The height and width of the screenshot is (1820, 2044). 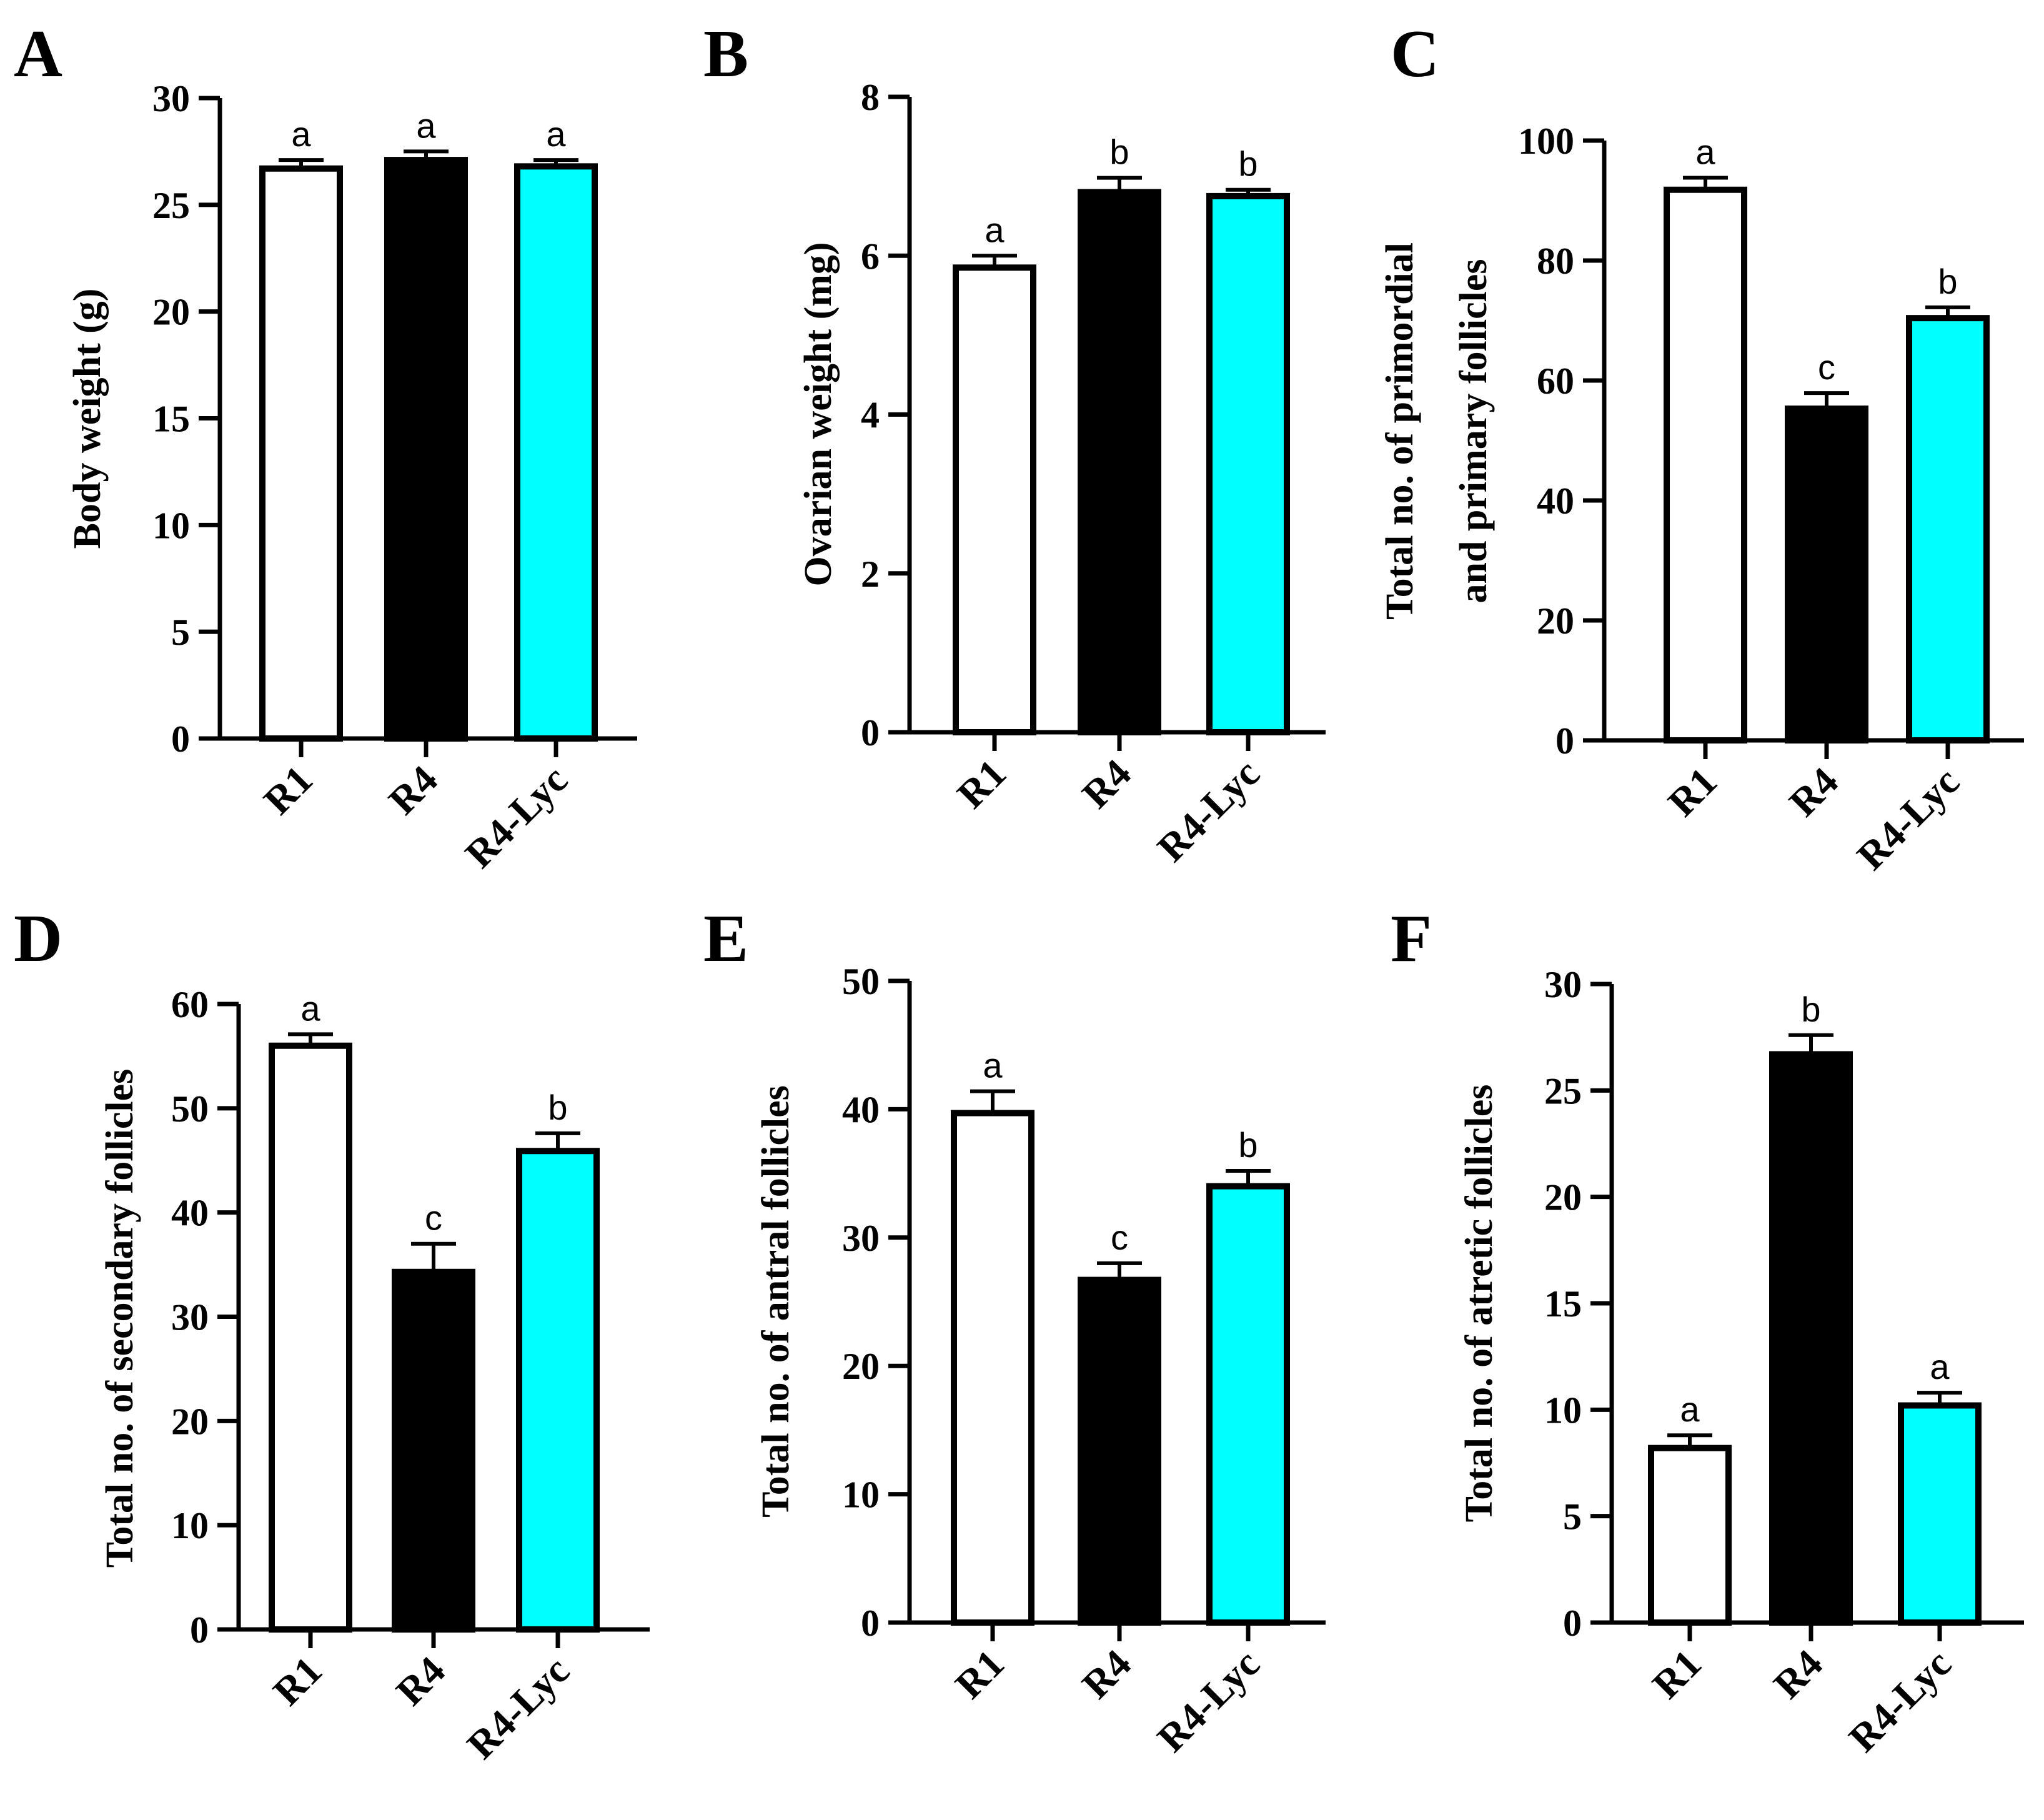 What do you see at coordinates (38, 939) in the screenshot?
I see `panel-letter: D` at bounding box center [38, 939].